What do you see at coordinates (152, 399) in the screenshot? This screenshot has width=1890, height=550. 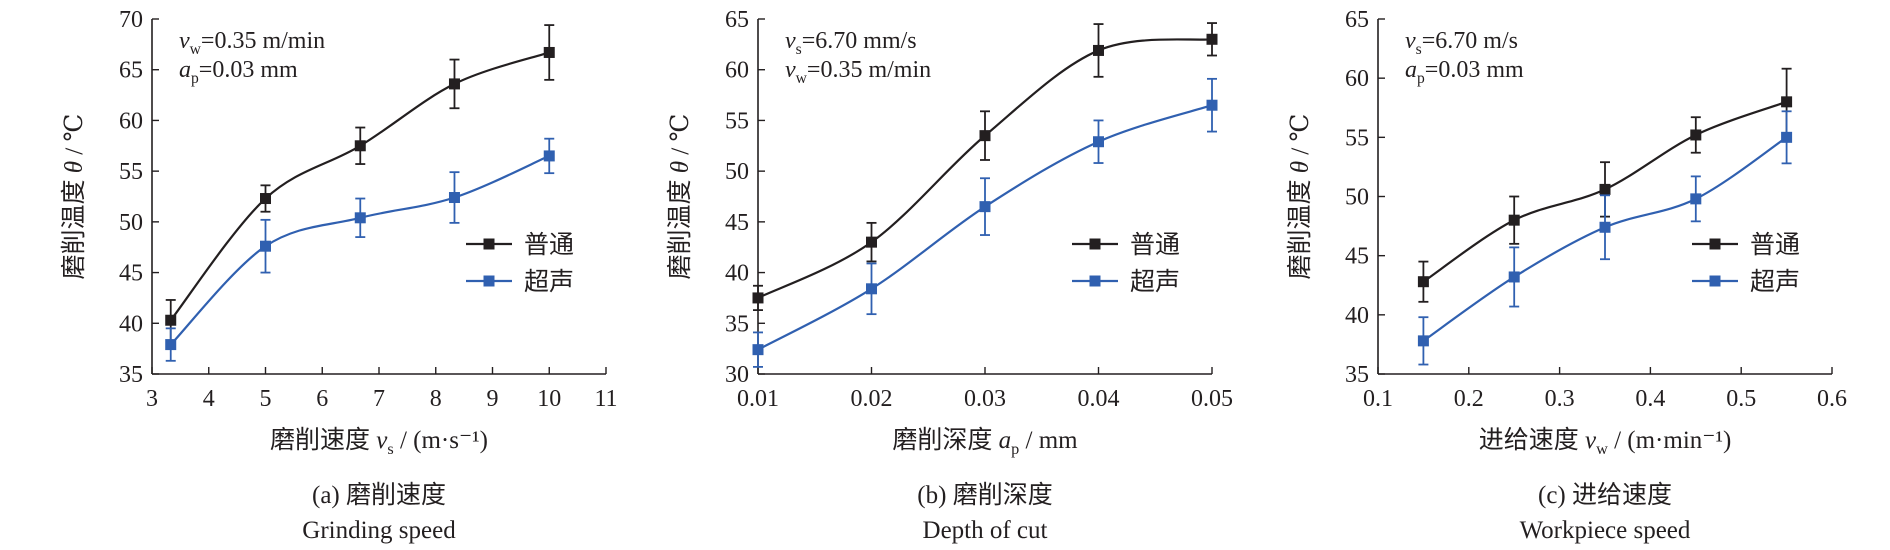 I see `x-tick-label: 3` at bounding box center [152, 399].